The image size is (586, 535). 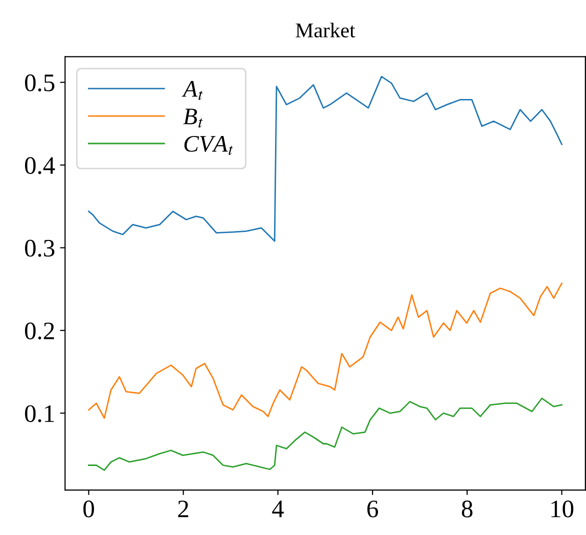 I want to click on line-series, so click(x=325, y=434).